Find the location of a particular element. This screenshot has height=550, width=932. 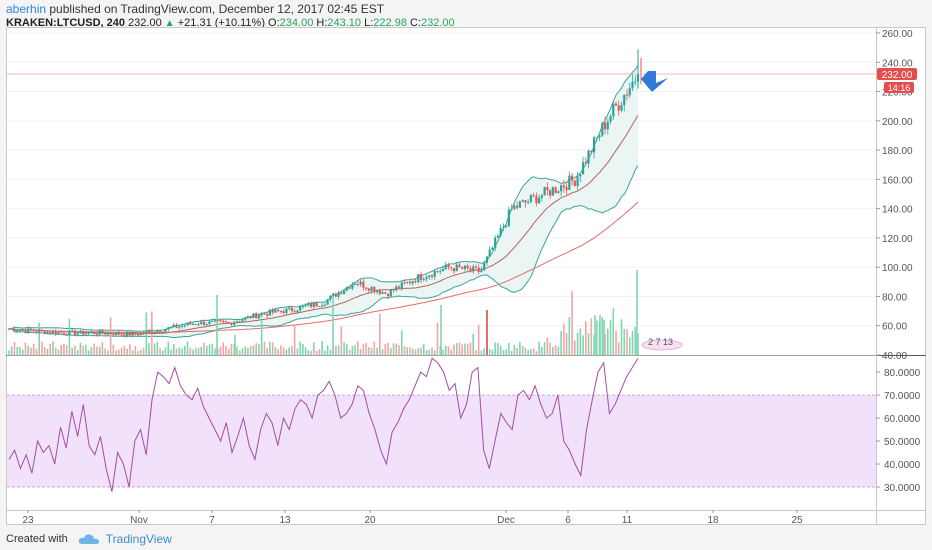

events-bubble is located at coordinates (662, 345).